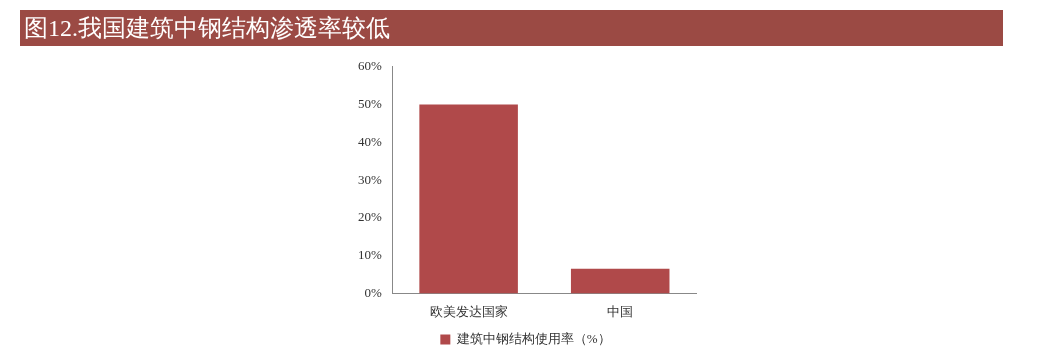 This screenshot has height=360, width=1041. Describe the element at coordinates (620, 311) in the screenshot. I see `x-tick-label: 中国` at that location.